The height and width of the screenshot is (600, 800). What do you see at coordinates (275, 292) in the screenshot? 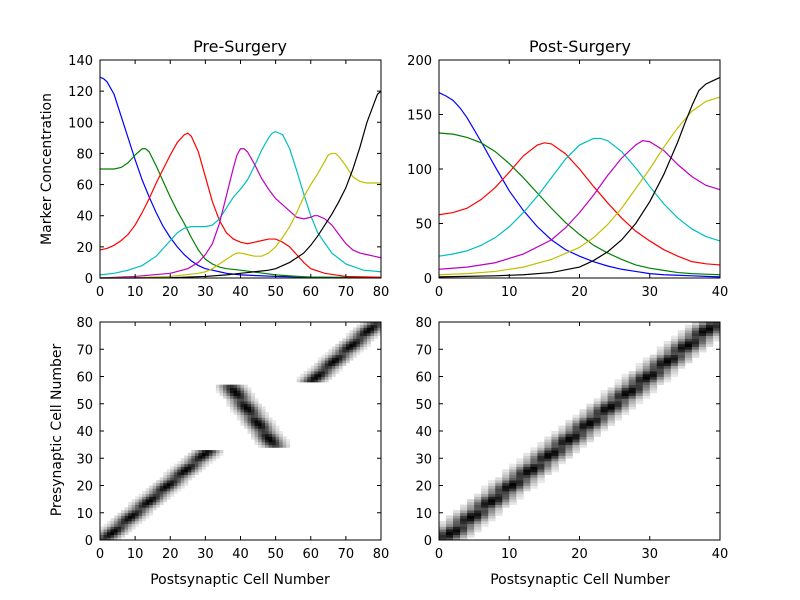
I see `x-tick-label: 50` at bounding box center [275, 292].